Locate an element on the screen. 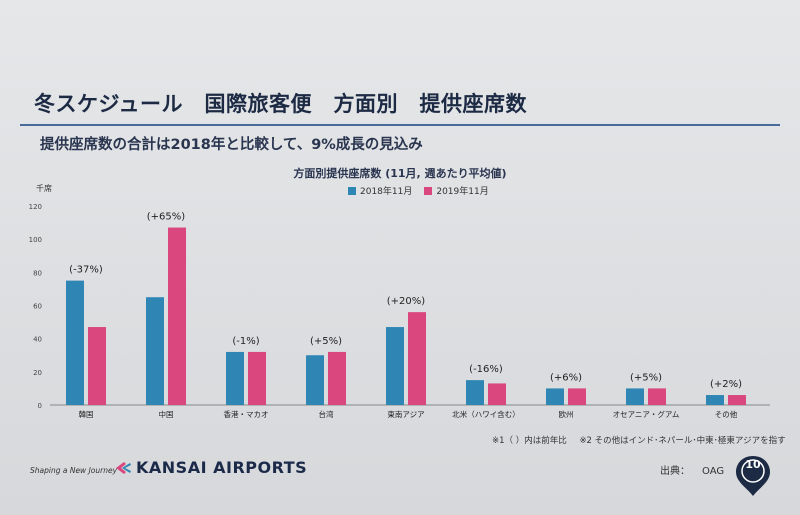 The width and height of the screenshot is (800, 515). x-tick-label: その他 is located at coordinates (726, 414).